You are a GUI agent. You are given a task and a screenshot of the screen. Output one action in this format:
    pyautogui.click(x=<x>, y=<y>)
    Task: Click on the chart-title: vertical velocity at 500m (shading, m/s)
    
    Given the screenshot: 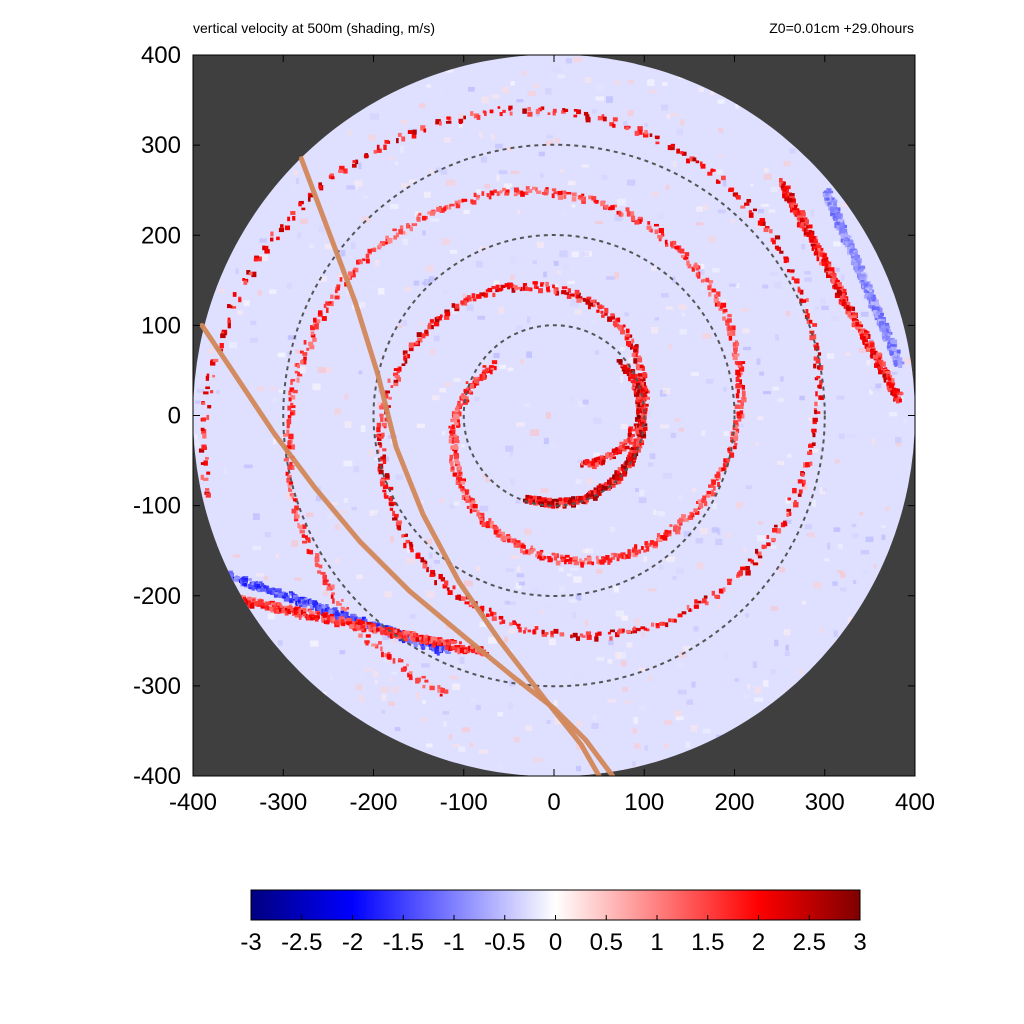 What is the action you would take?
    pyautogui.click(x=314, y=28)
    